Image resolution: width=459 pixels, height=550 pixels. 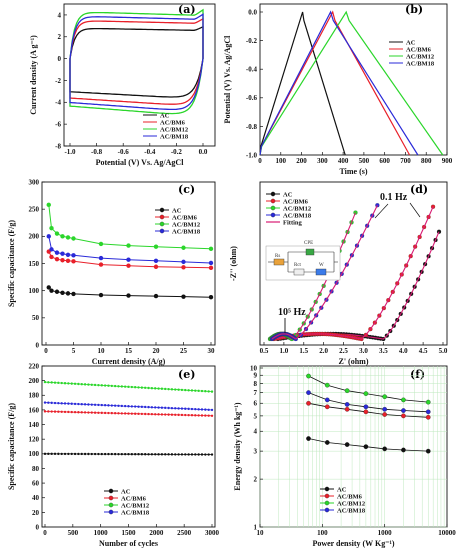 What do you see at coordinates (177, 152) in the screenshot?
I see `x-tick-label-a: -0.2` at bounding box center [177, 152].